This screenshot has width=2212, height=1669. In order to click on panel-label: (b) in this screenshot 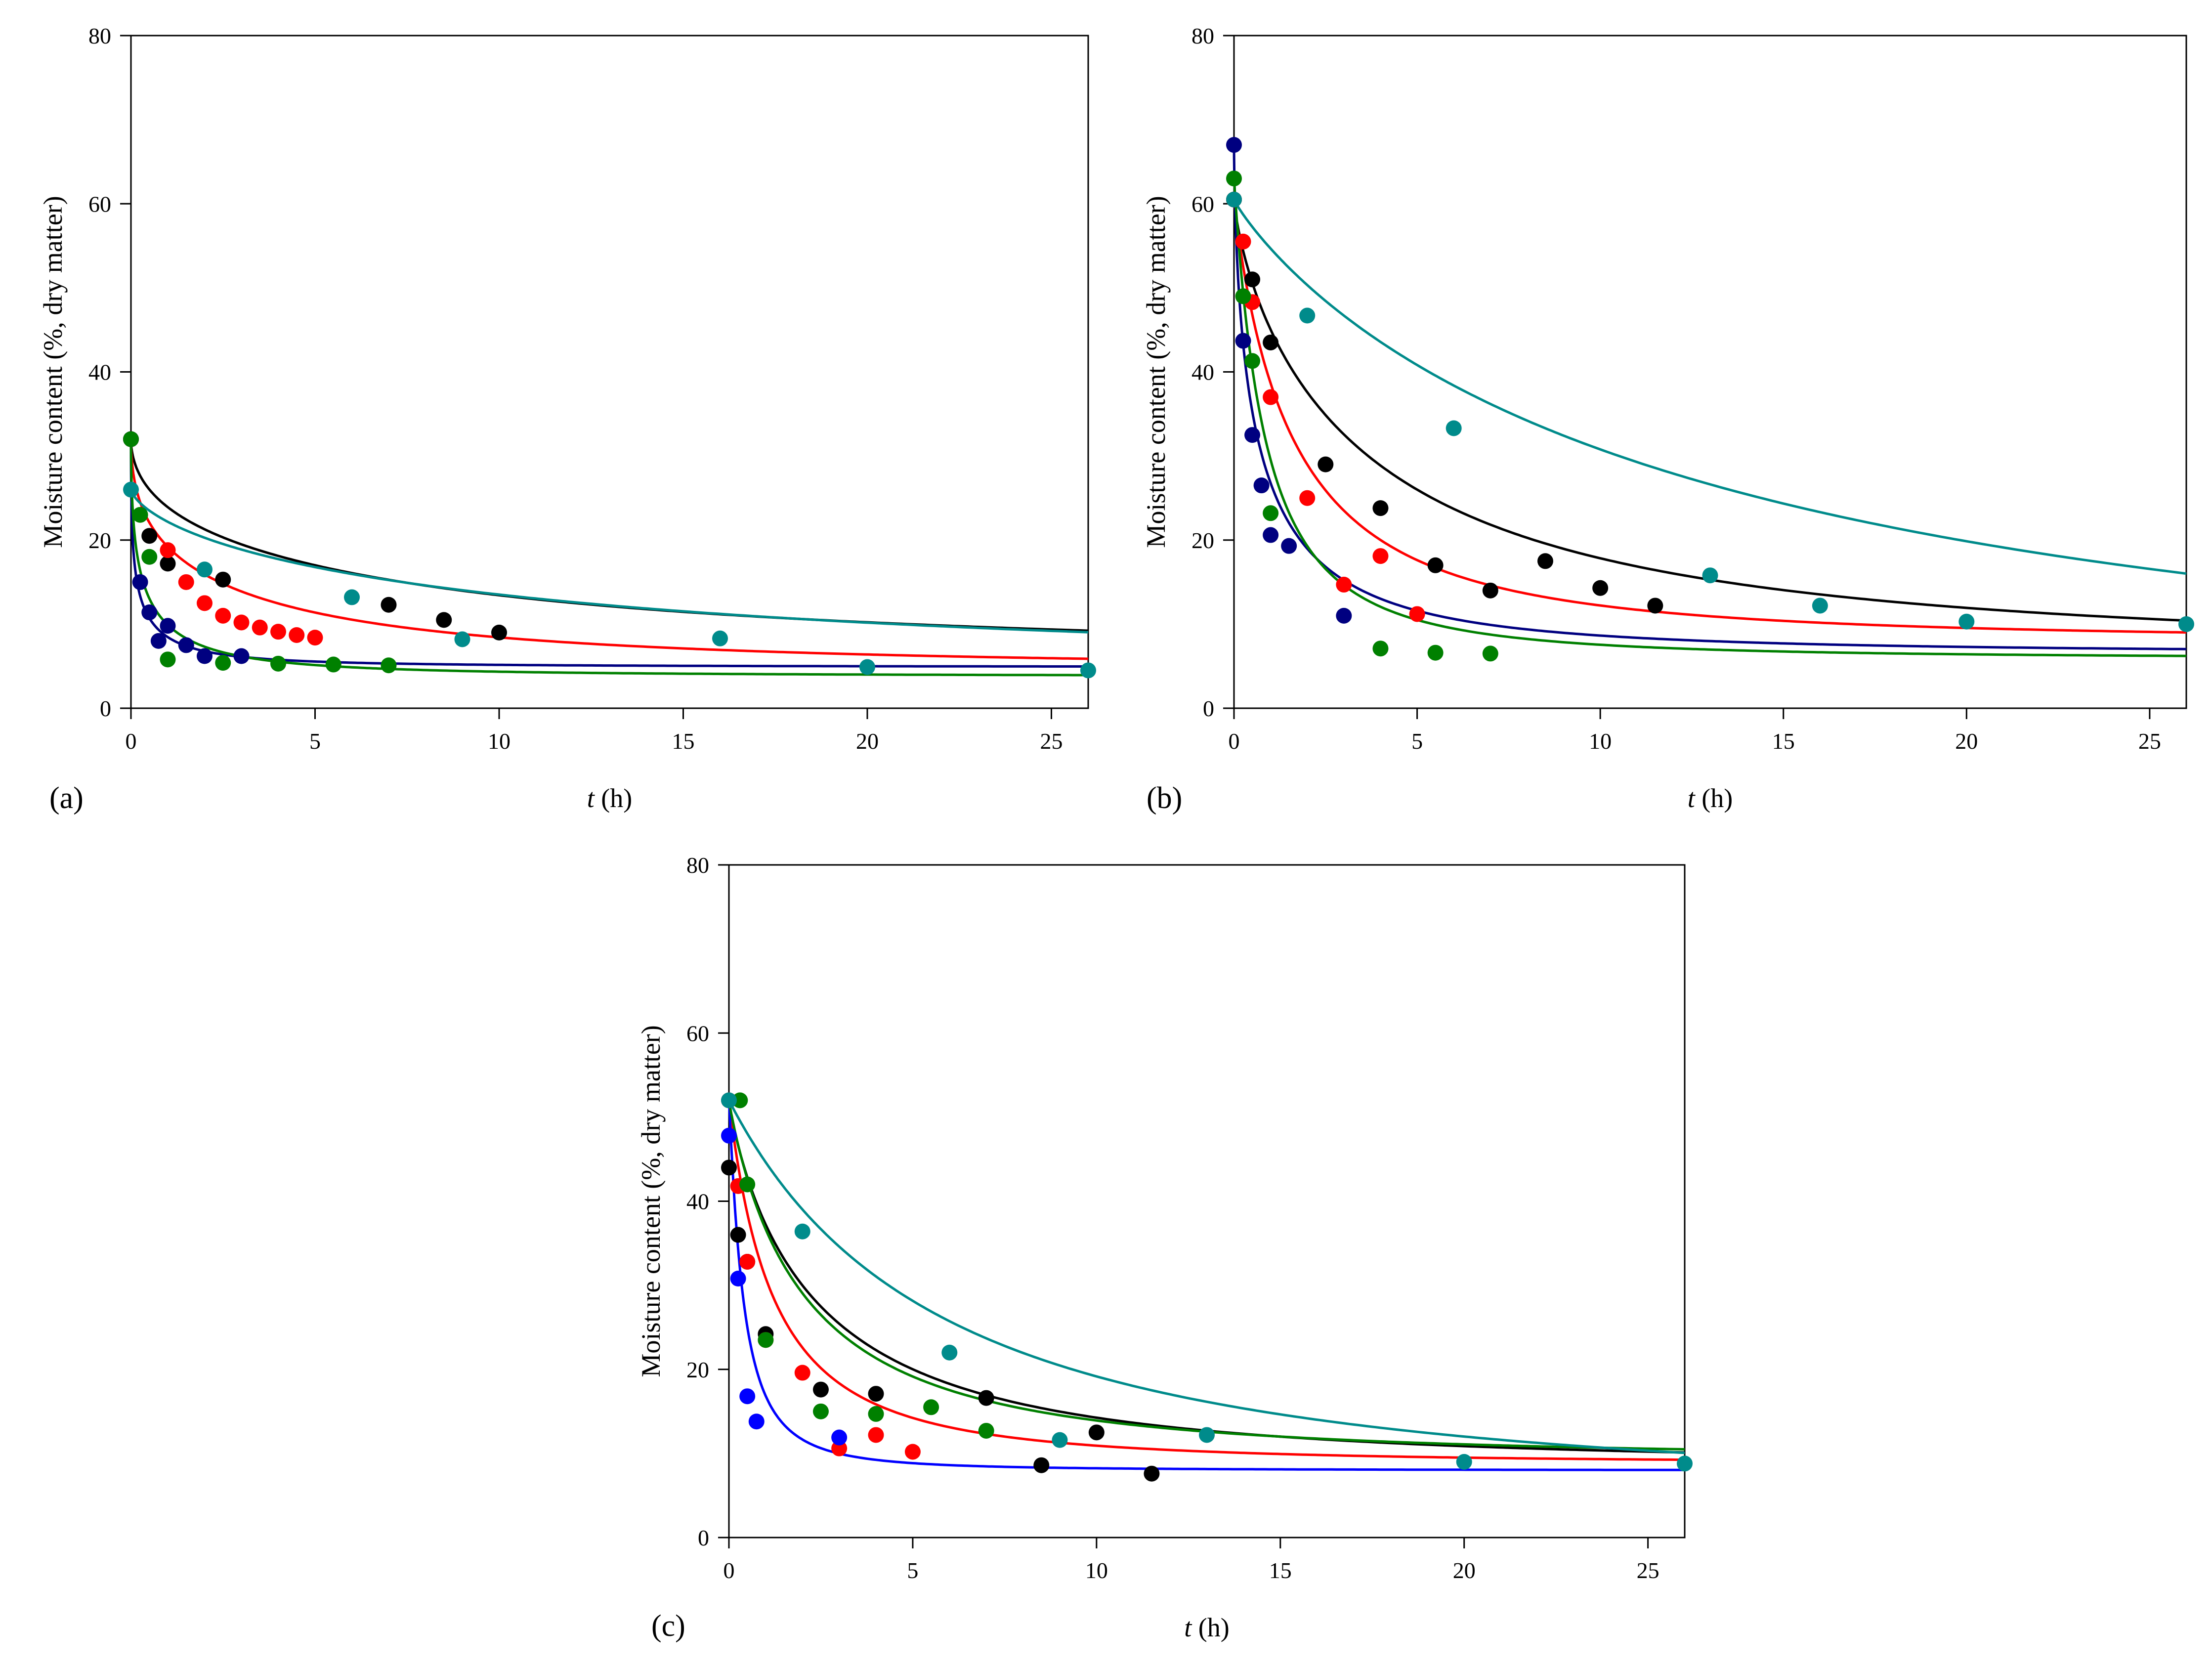, I will do `click(1164, 798)`.